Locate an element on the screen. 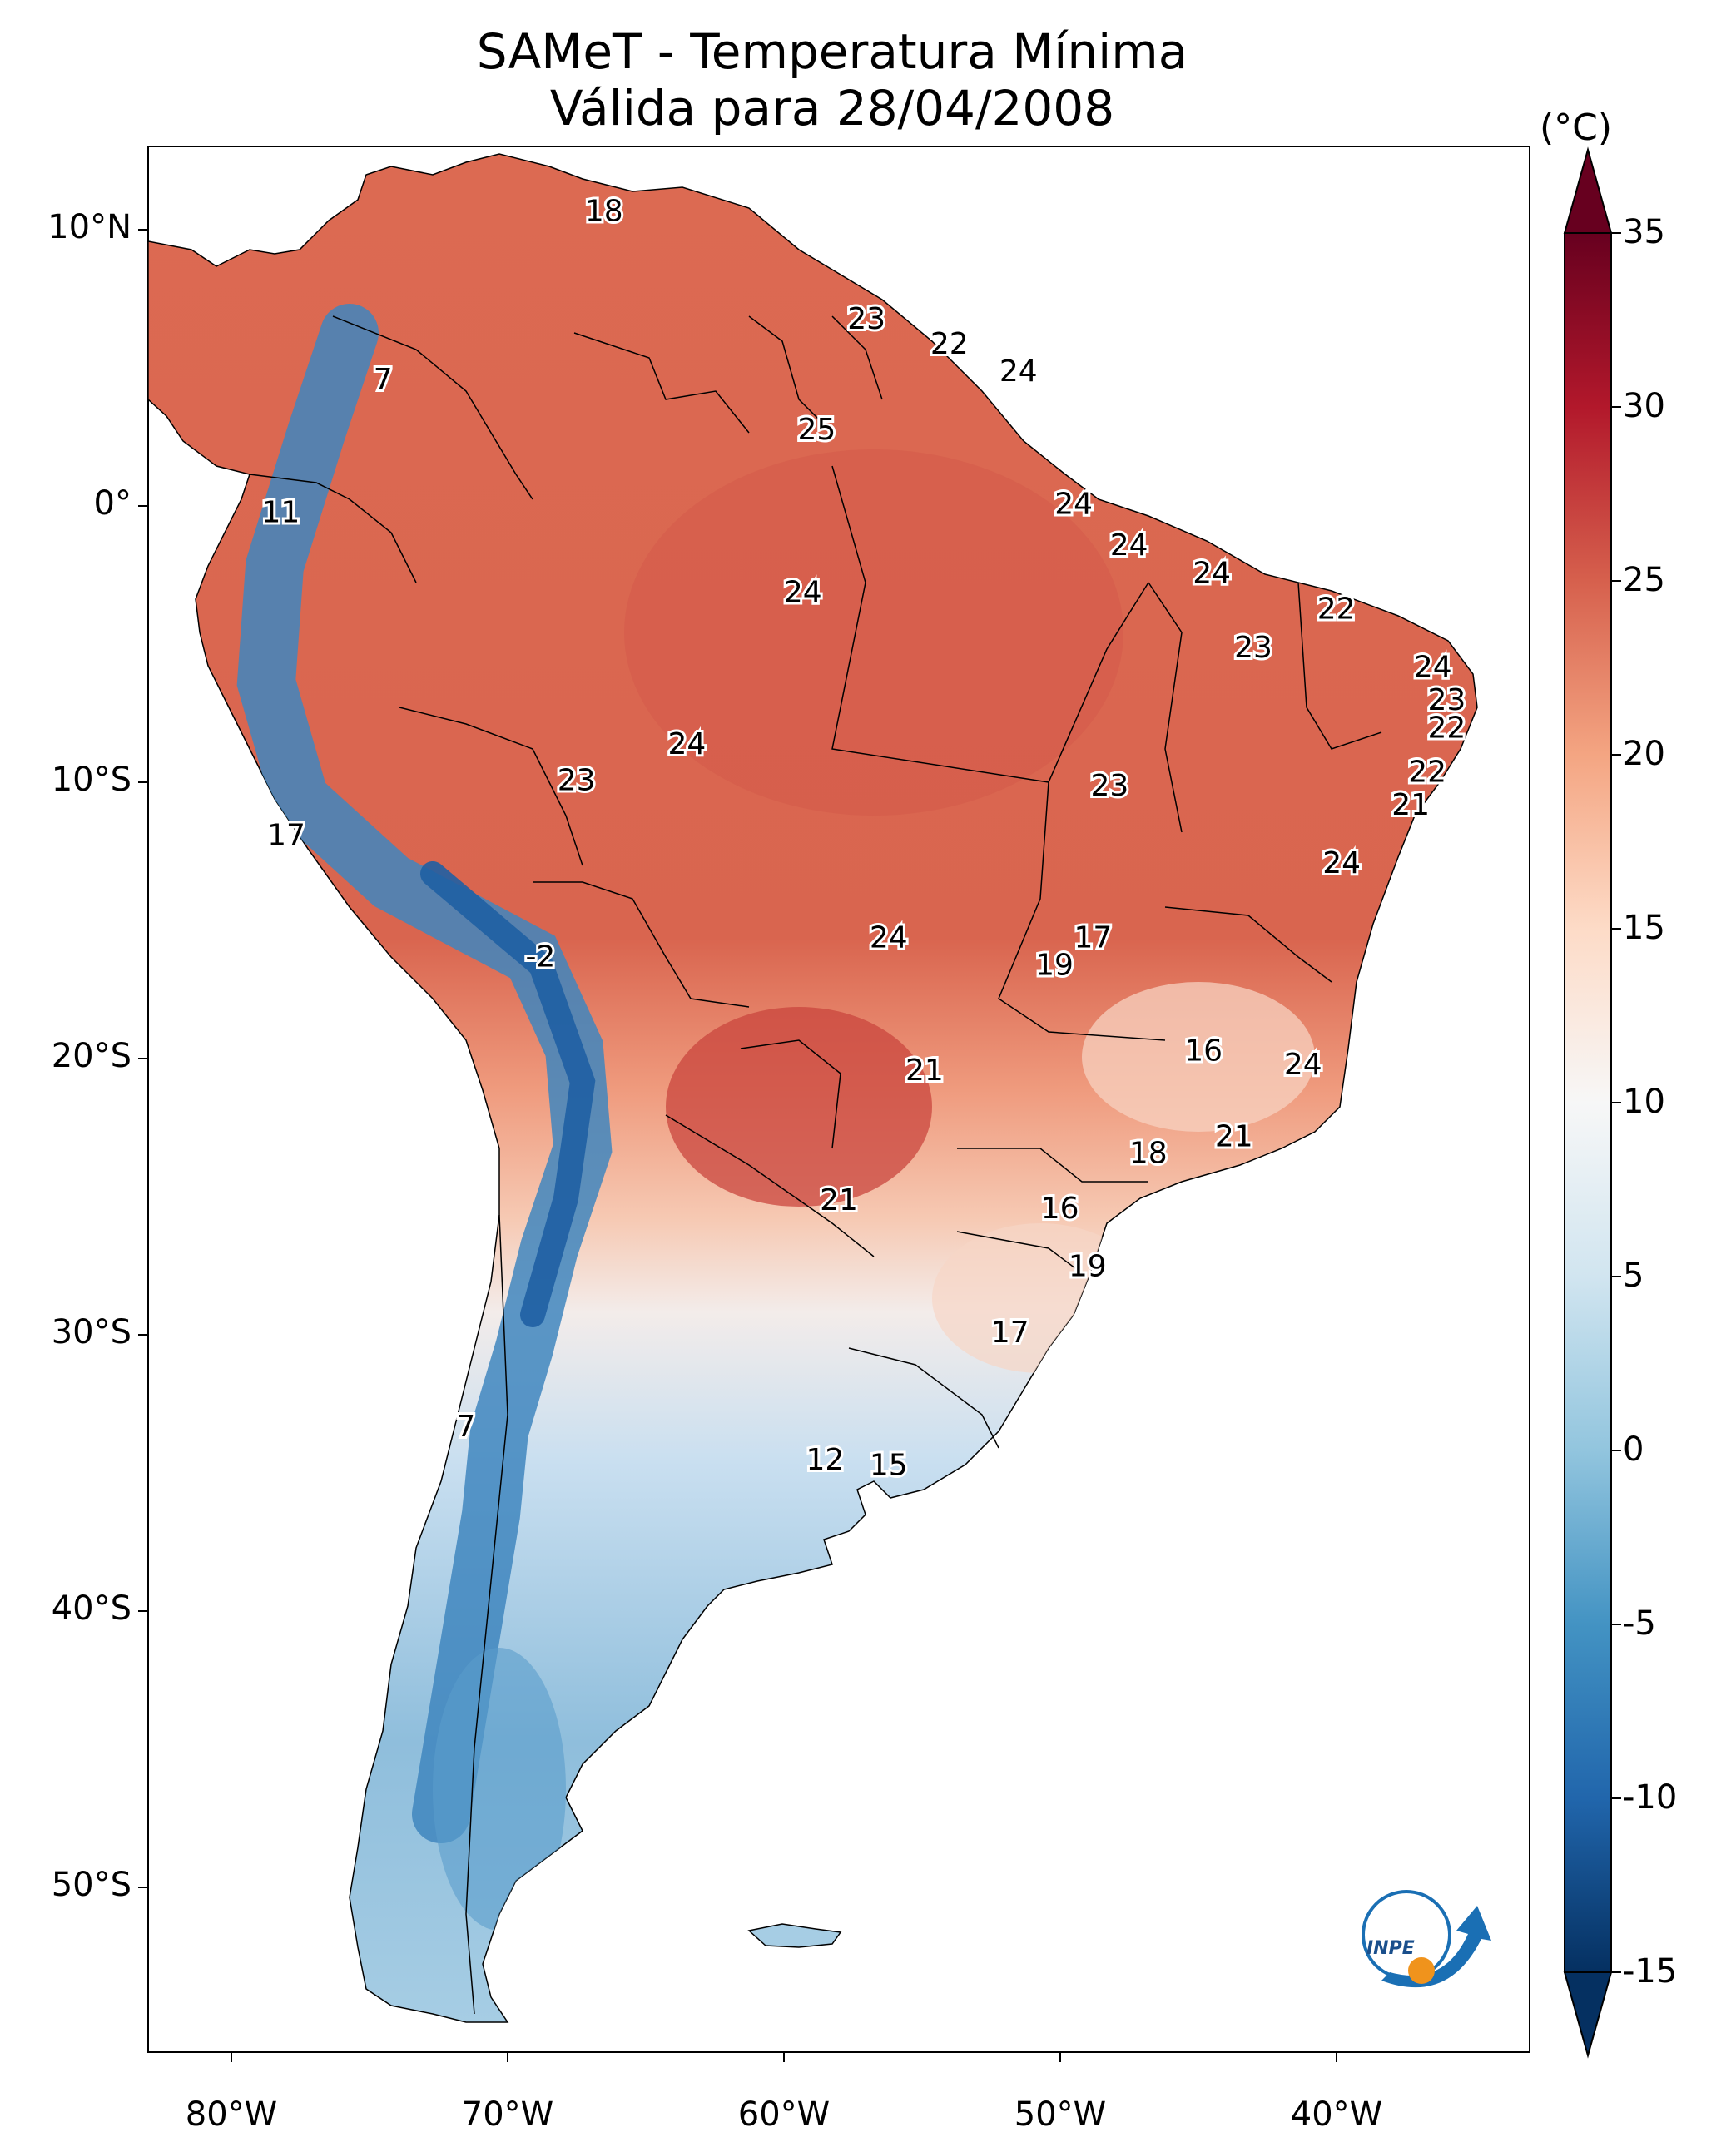  station-label-34: 19 is located at coordinates (1088, 1266).